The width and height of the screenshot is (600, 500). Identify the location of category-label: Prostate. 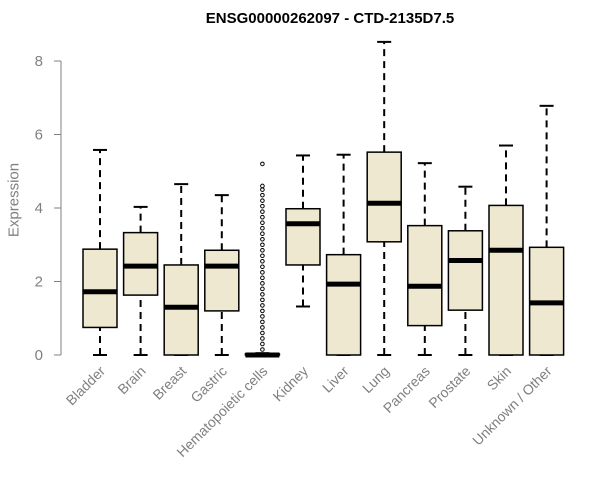
(449, 387).